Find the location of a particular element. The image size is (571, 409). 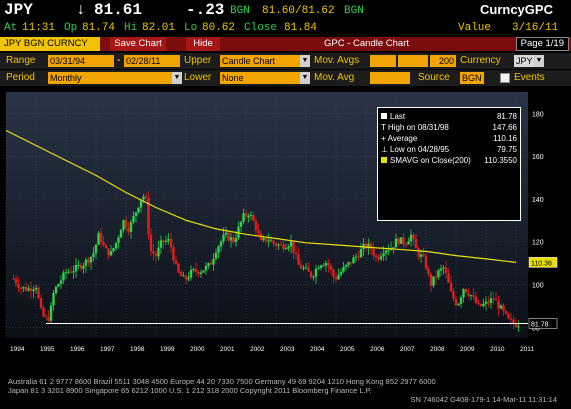

page-indicator: Page 1/19 is located at coordinates (542, 44).